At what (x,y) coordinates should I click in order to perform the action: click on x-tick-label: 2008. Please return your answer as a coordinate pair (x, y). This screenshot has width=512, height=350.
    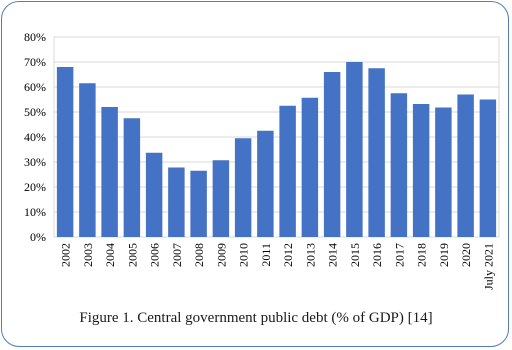
    Looking at the image, I should click on (199, 255).